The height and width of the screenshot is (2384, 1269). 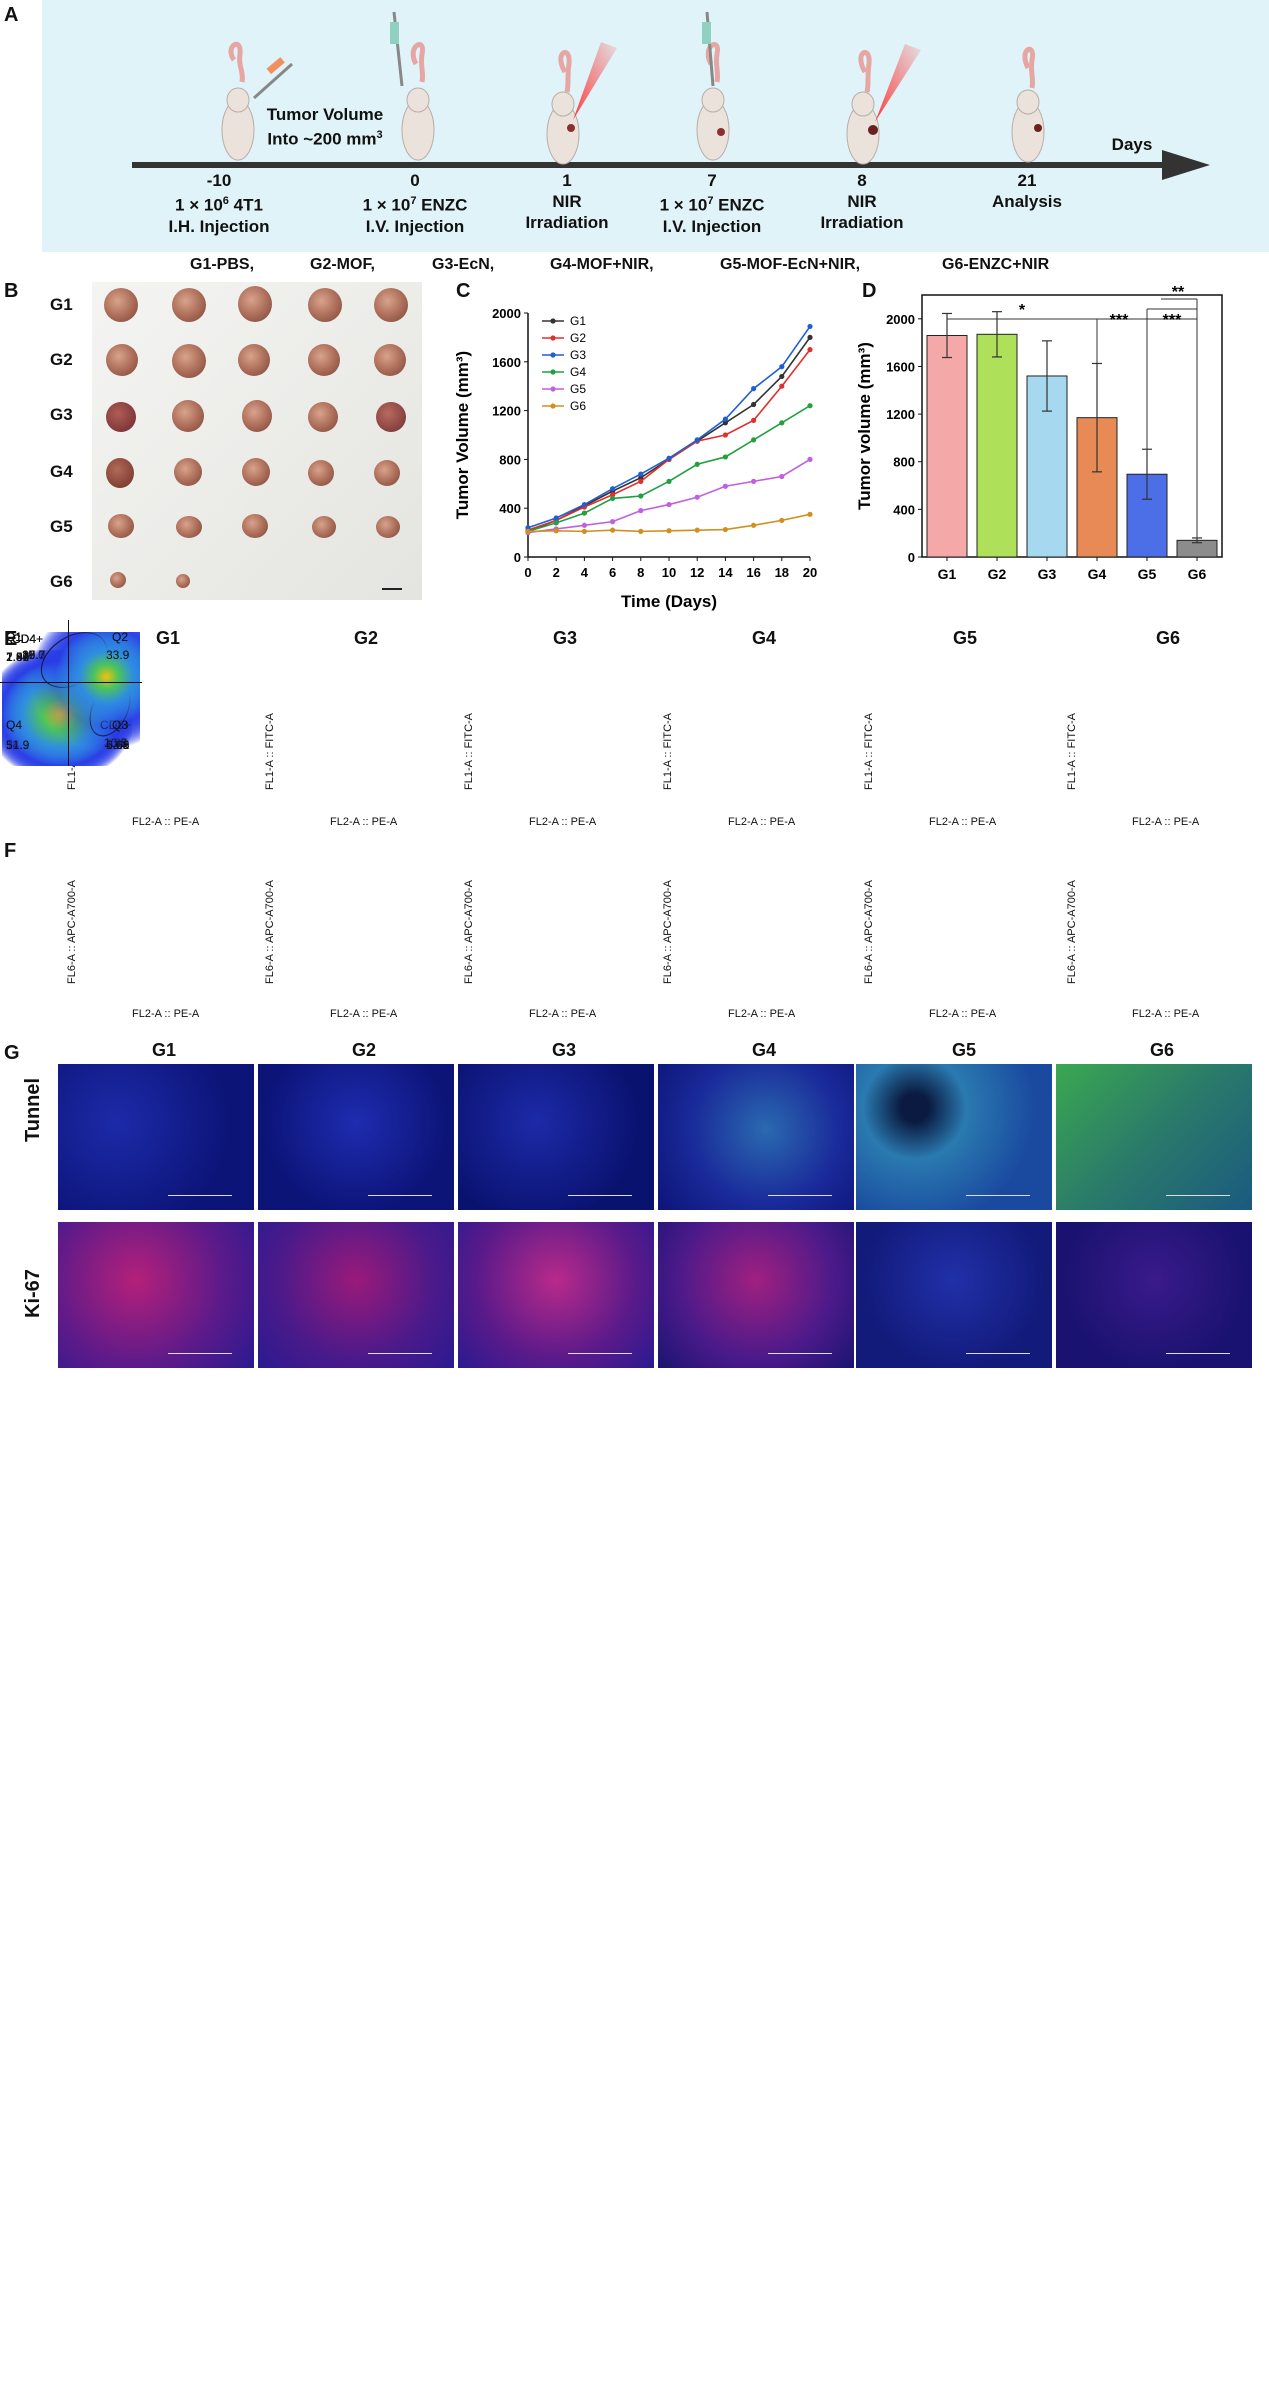 I want to click on y-axis-title: Tumor volume (mm³), so click(x=864, y=426).